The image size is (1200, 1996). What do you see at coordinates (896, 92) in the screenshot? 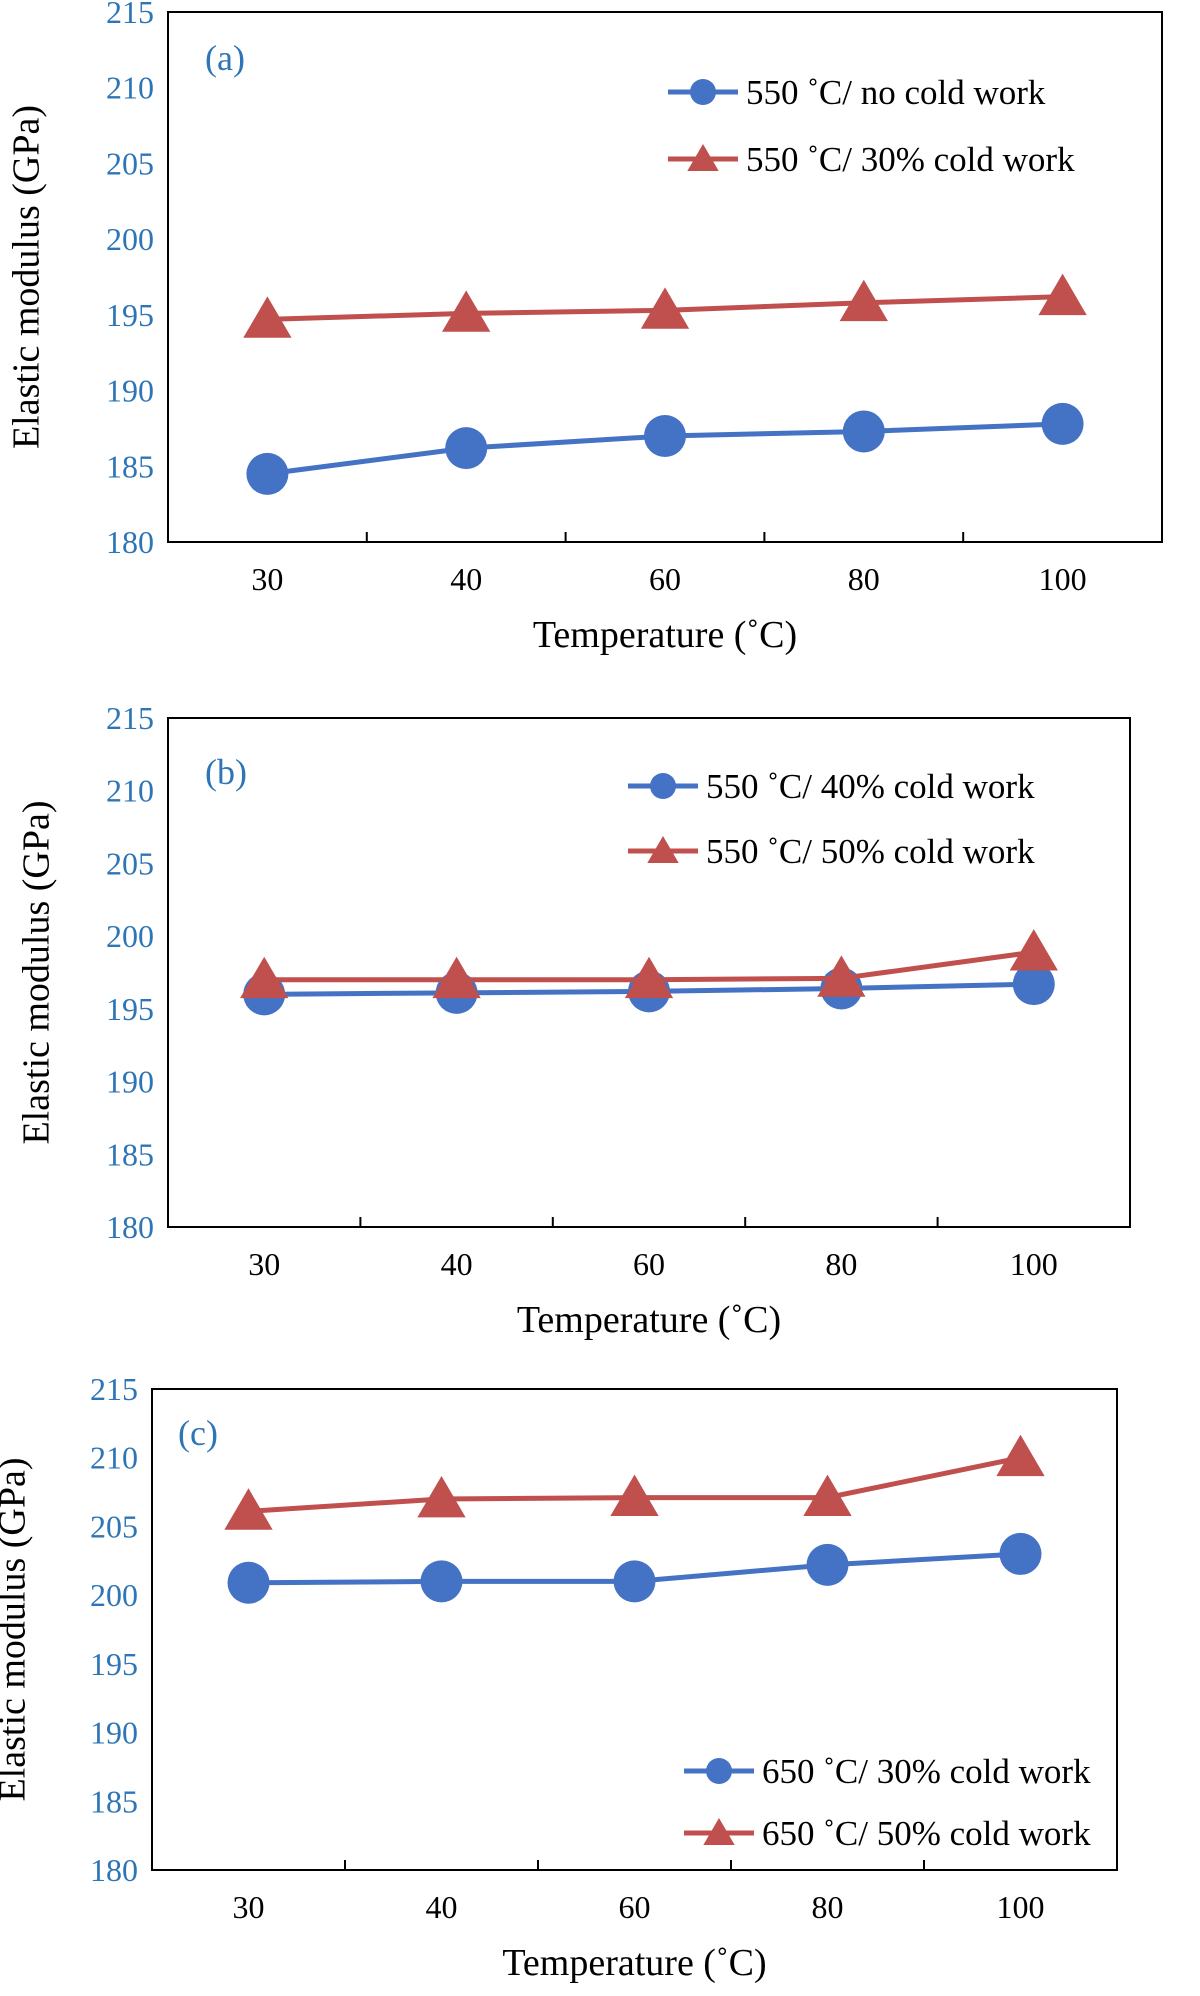
I see `legend-label: 550 ˚C/ no cold work` at bounding box center [896, 92].